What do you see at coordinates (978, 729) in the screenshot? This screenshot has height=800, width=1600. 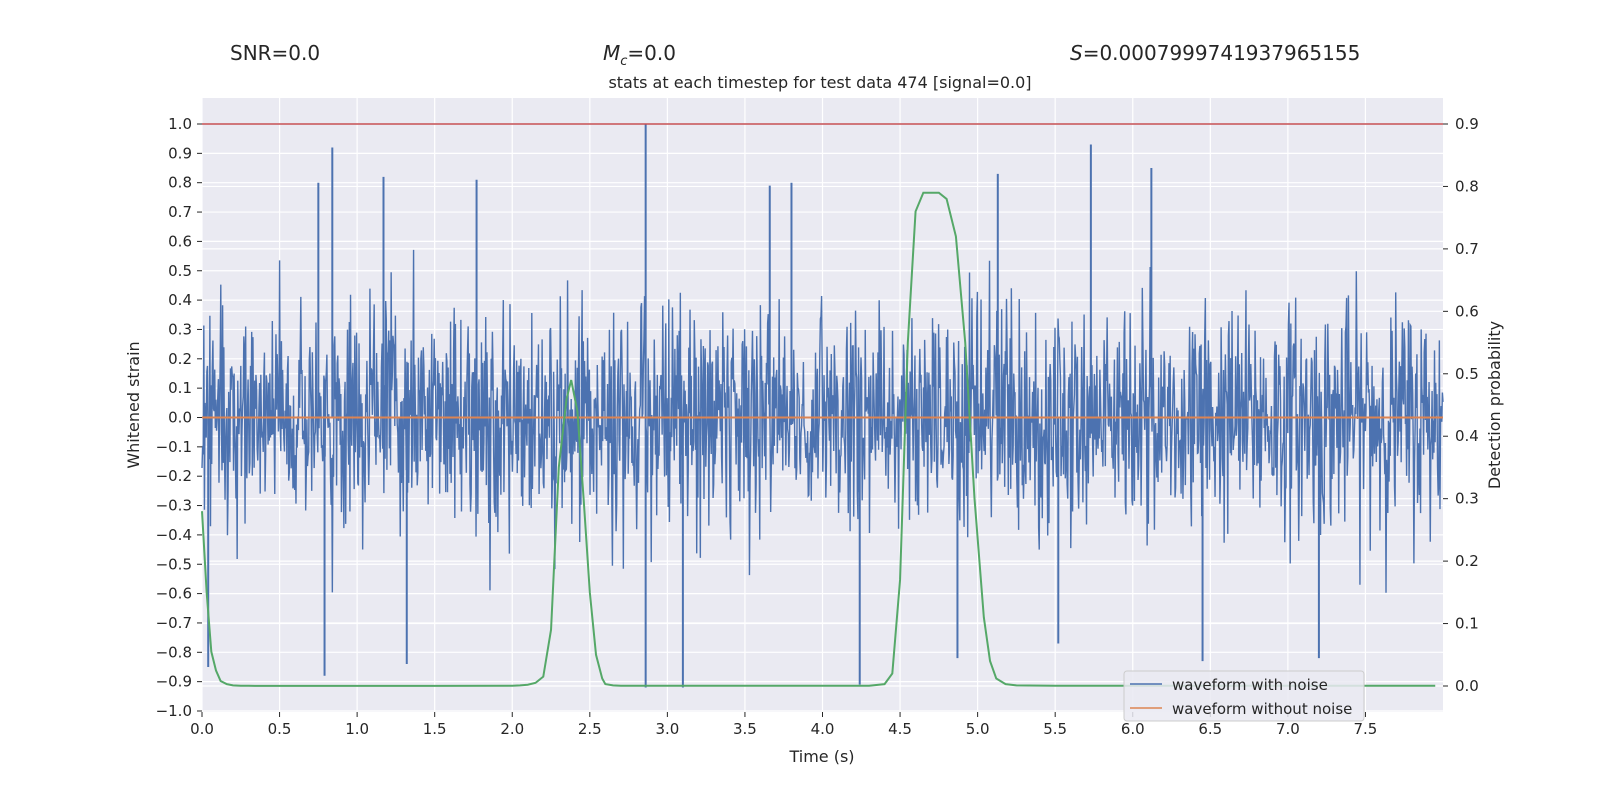 I see `x-tick-label: 5.0` at bounding box center [978, 729].